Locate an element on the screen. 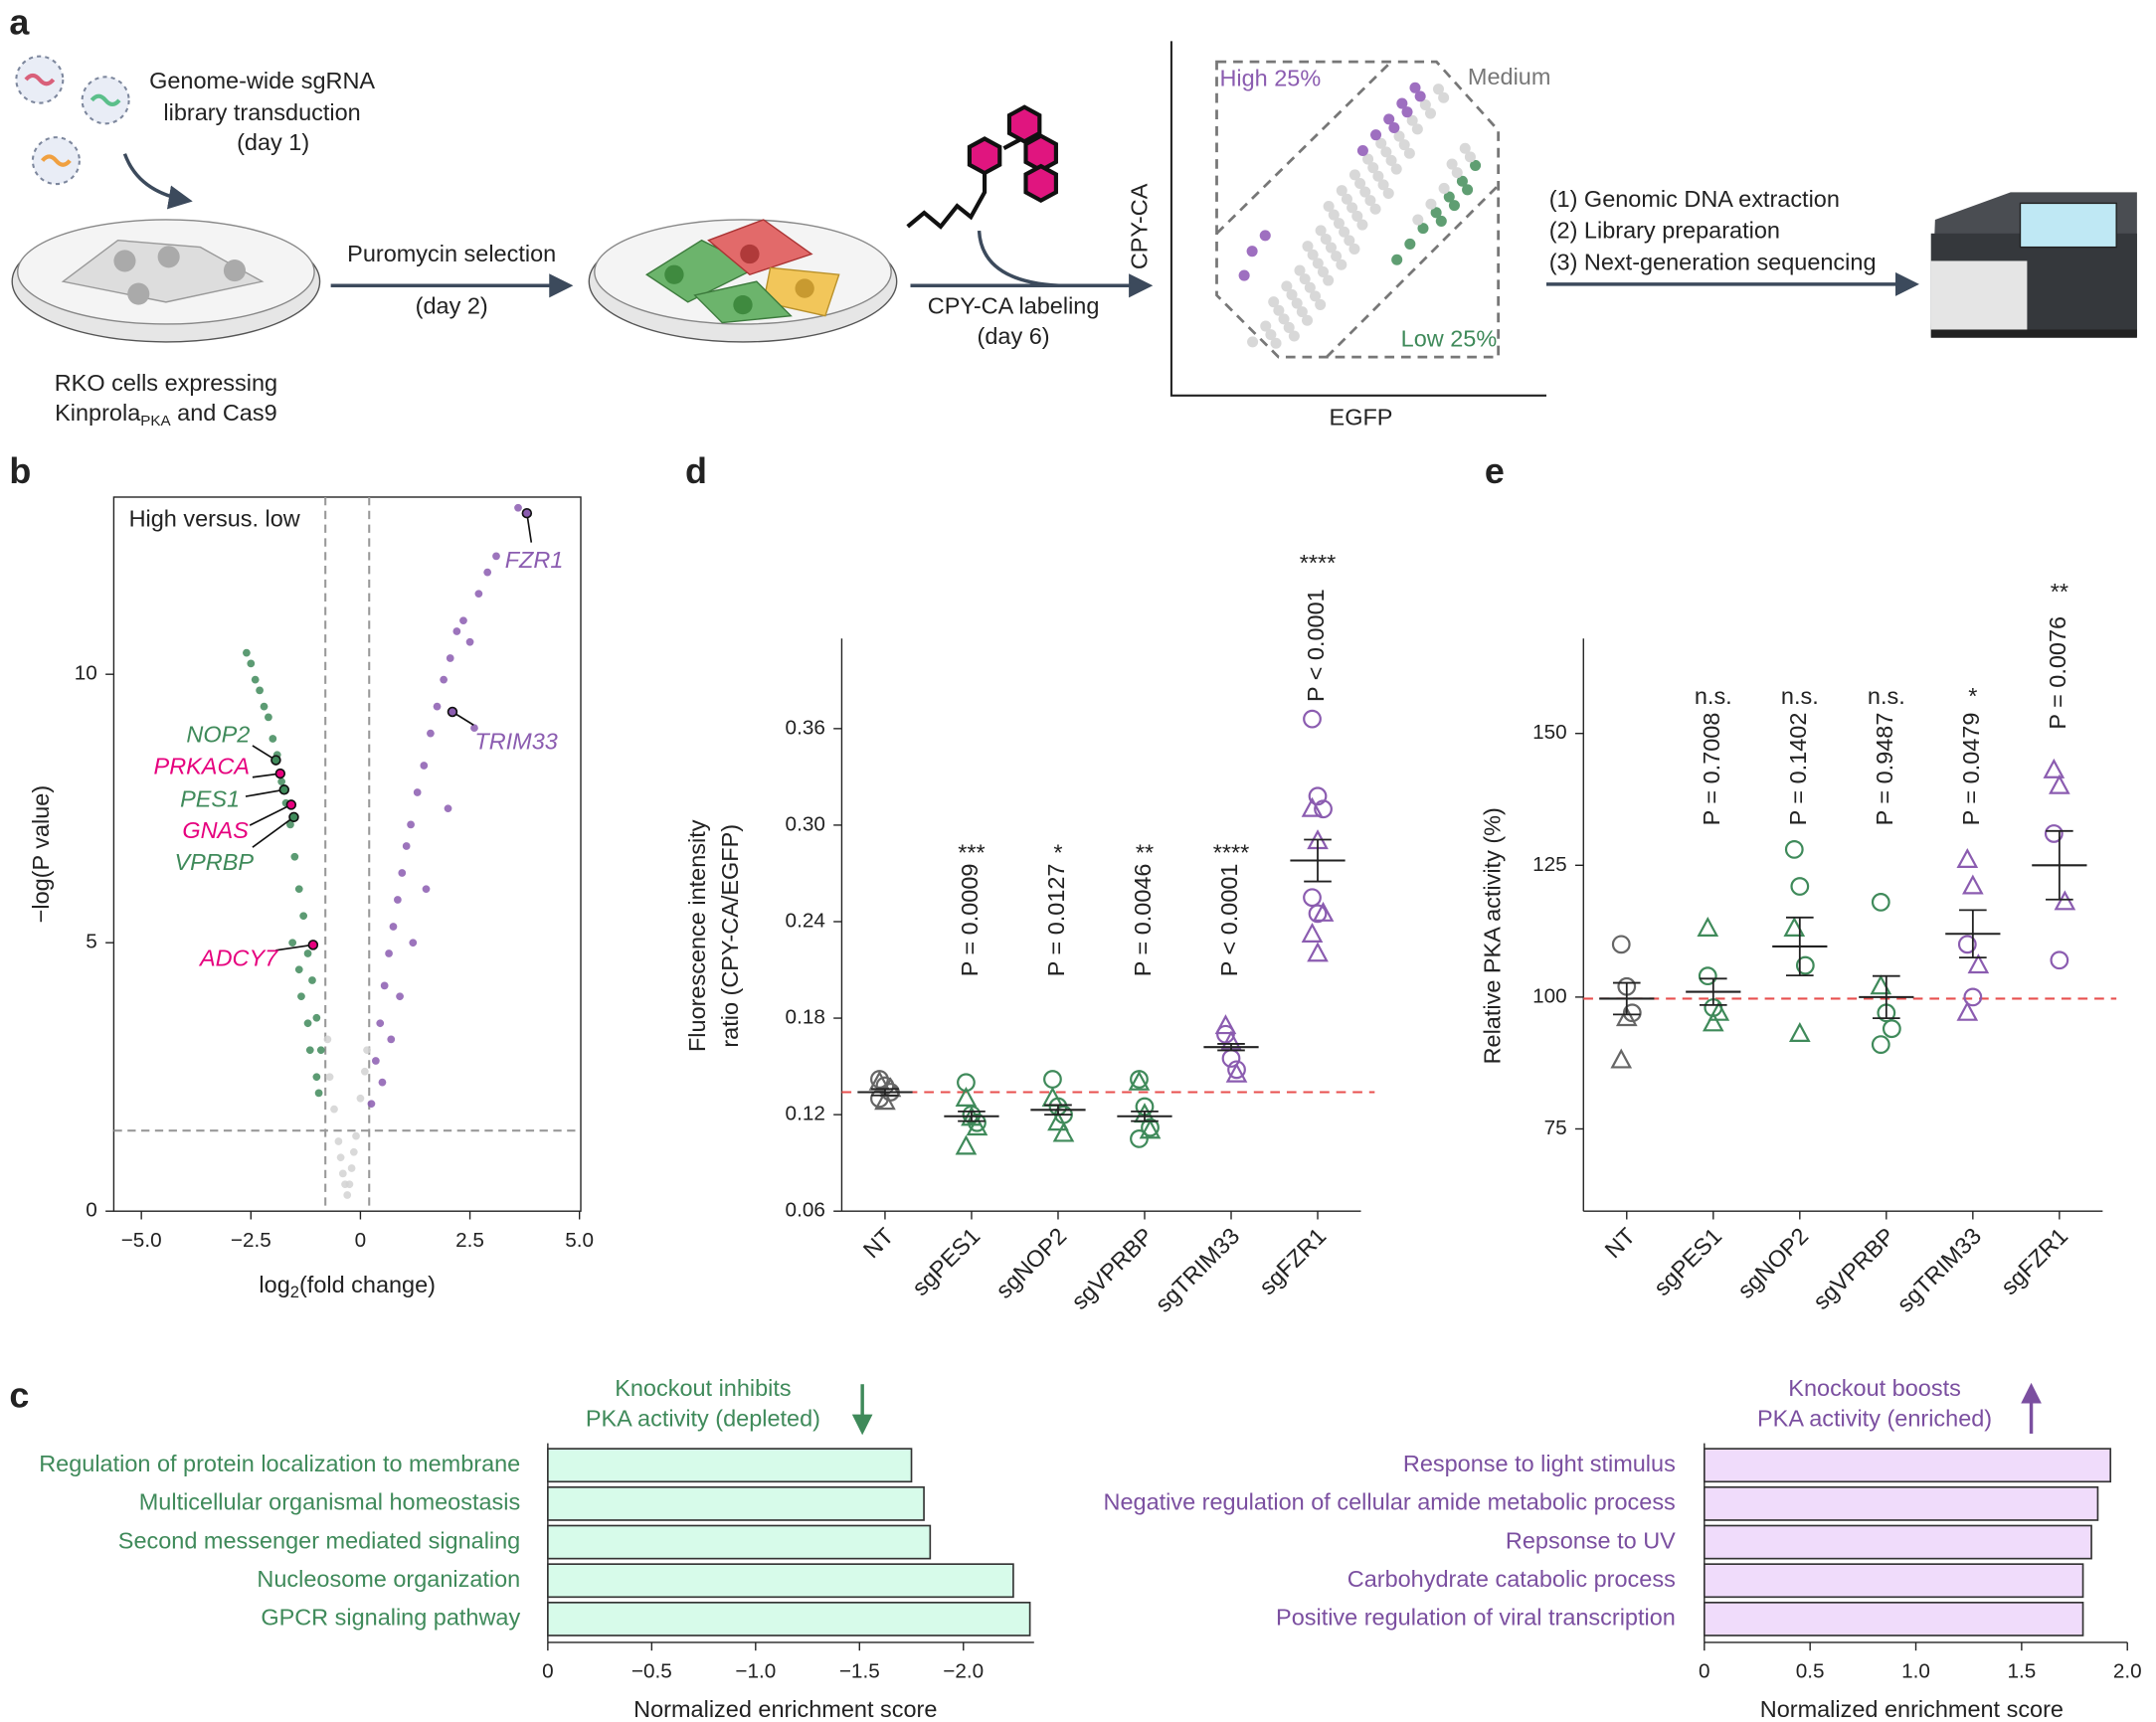  gene-label: PES1 is located at coordinates (210, 798).